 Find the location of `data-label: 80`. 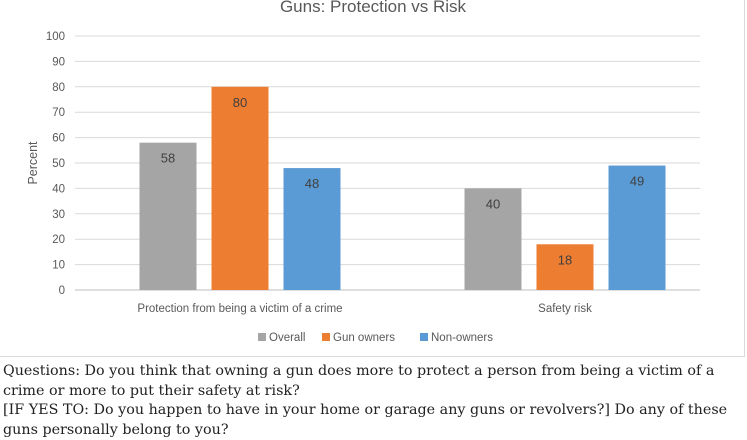

data-label: 80 is located at coordinates (240, 102).